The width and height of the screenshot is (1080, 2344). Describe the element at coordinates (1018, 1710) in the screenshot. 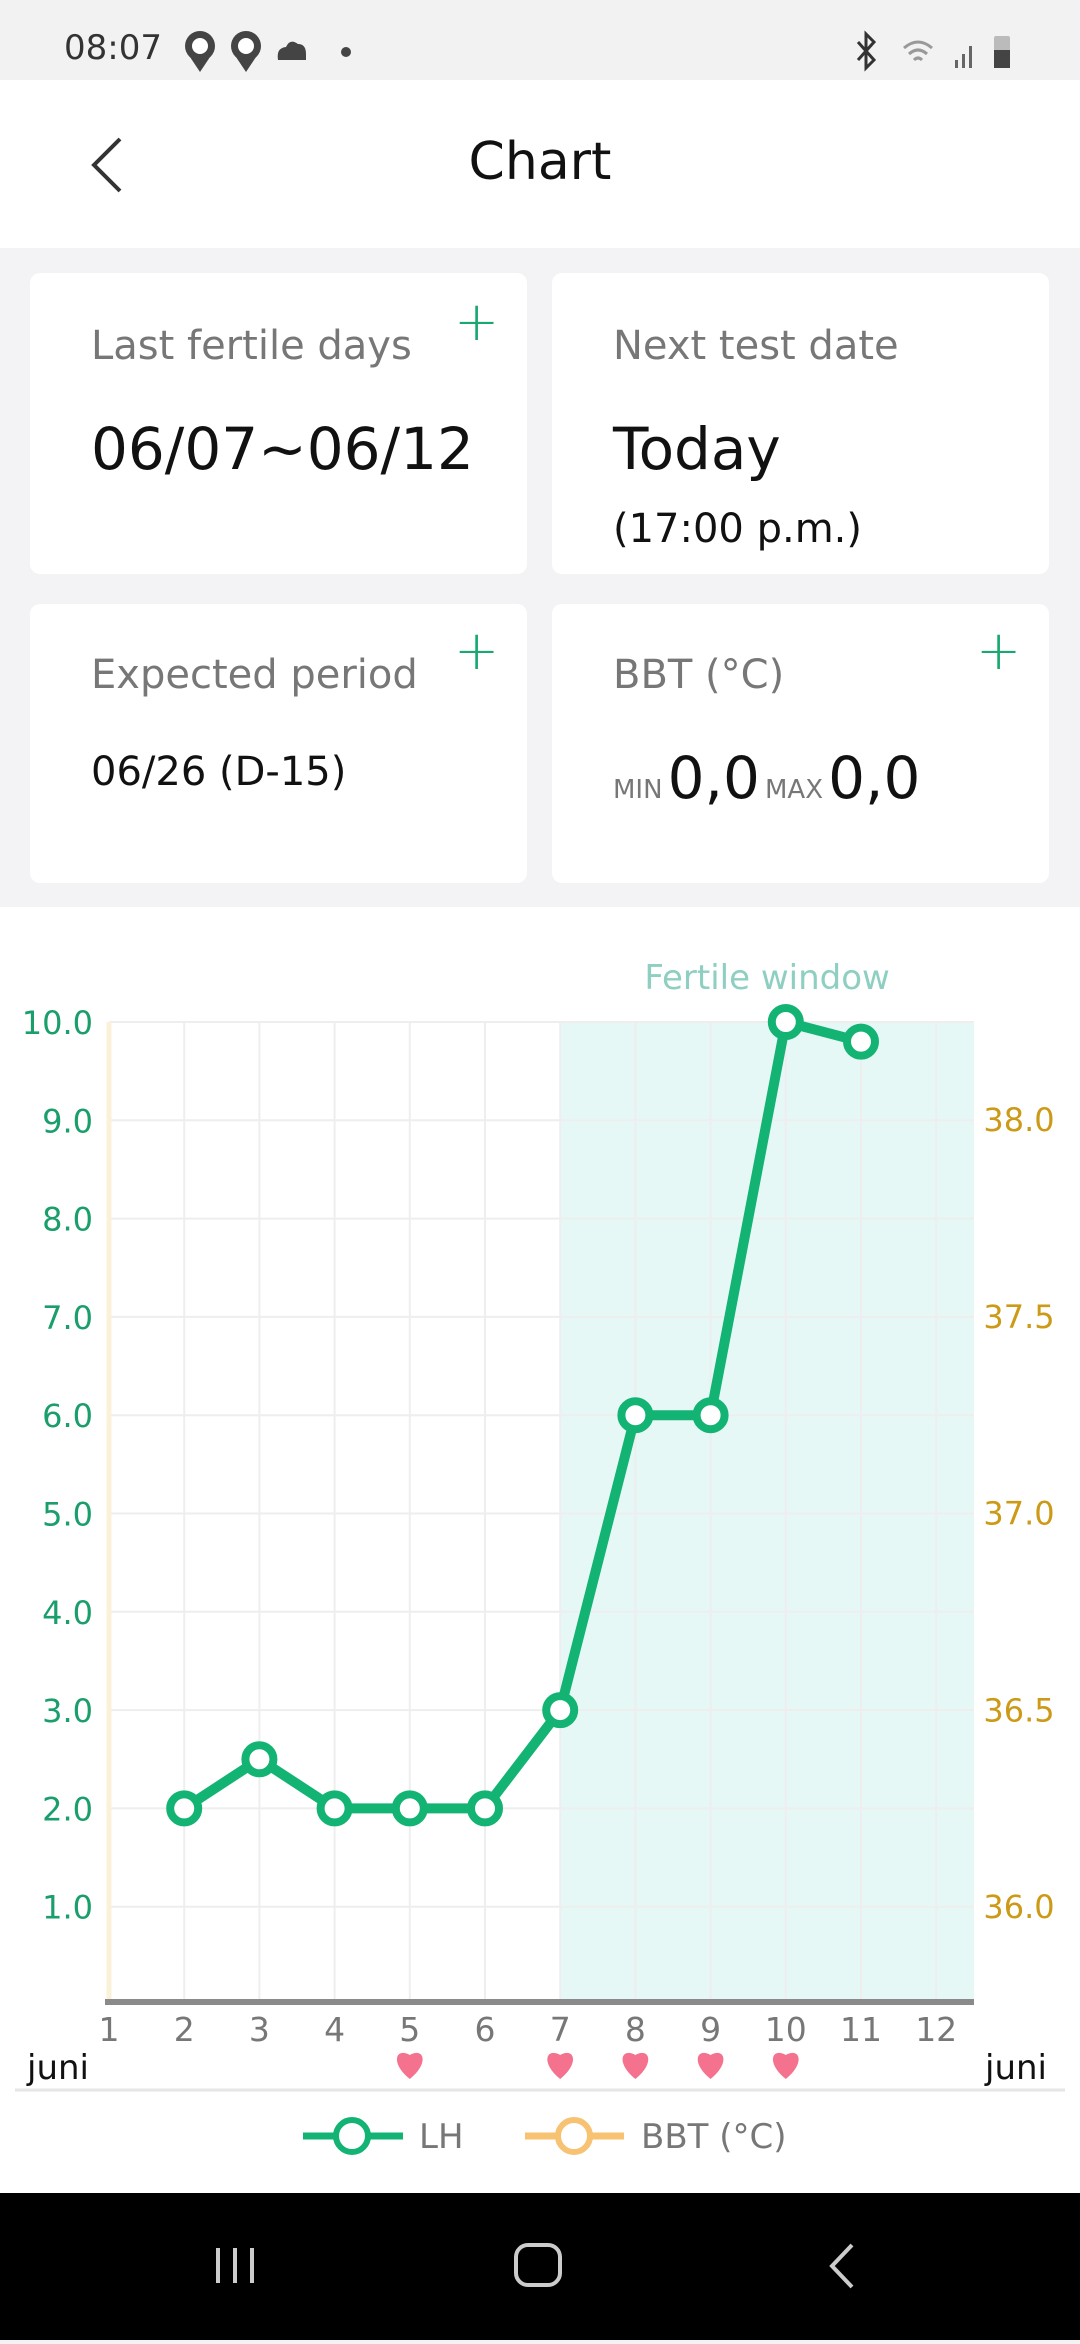

I see `y-right-tick-label: 36.5` at that location.